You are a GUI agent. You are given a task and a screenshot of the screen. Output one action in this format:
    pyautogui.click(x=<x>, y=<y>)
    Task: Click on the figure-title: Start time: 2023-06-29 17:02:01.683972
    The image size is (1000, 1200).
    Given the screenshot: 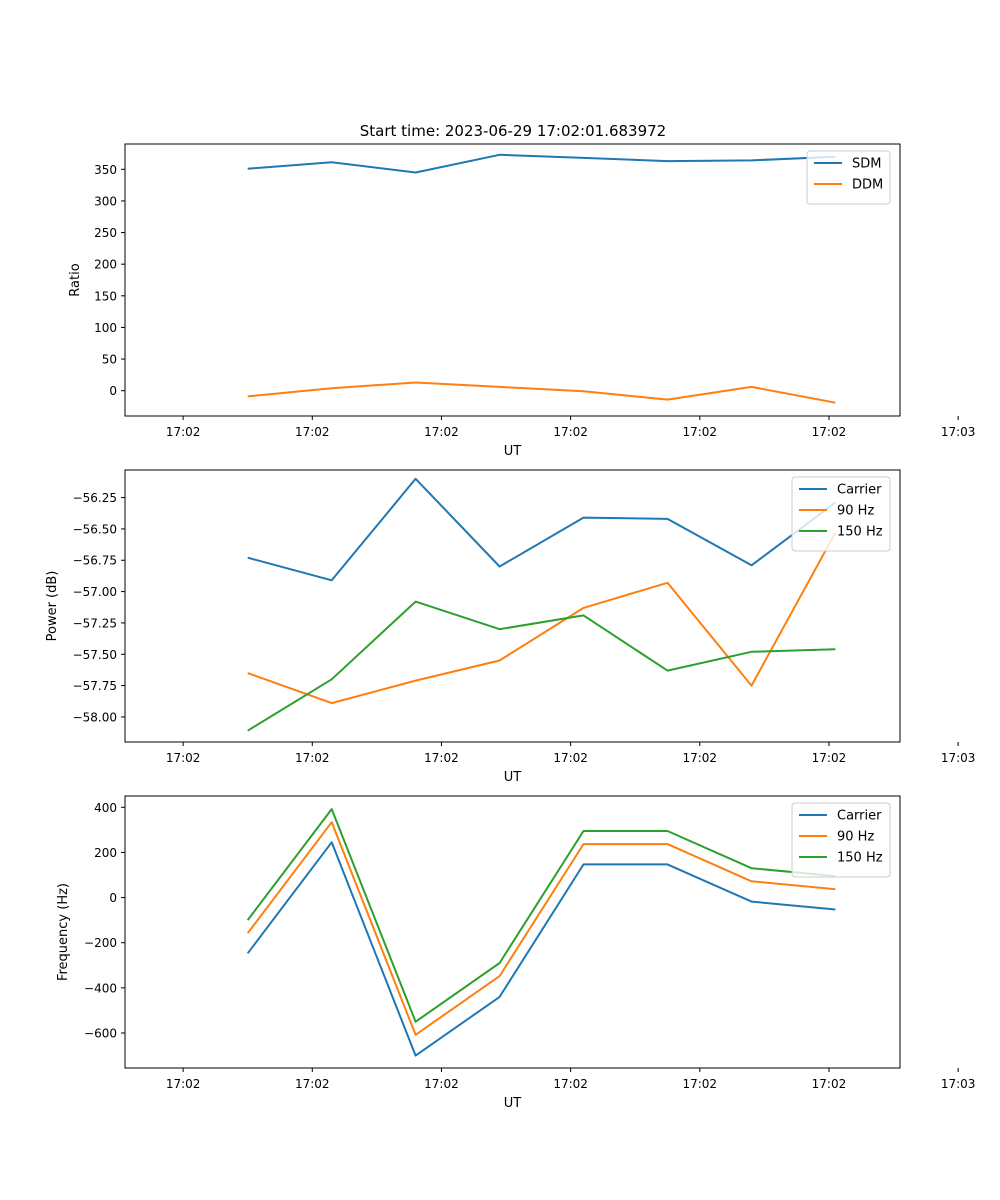 What is the action you would take?
    pyautogui.click(x=513, y=131)
    